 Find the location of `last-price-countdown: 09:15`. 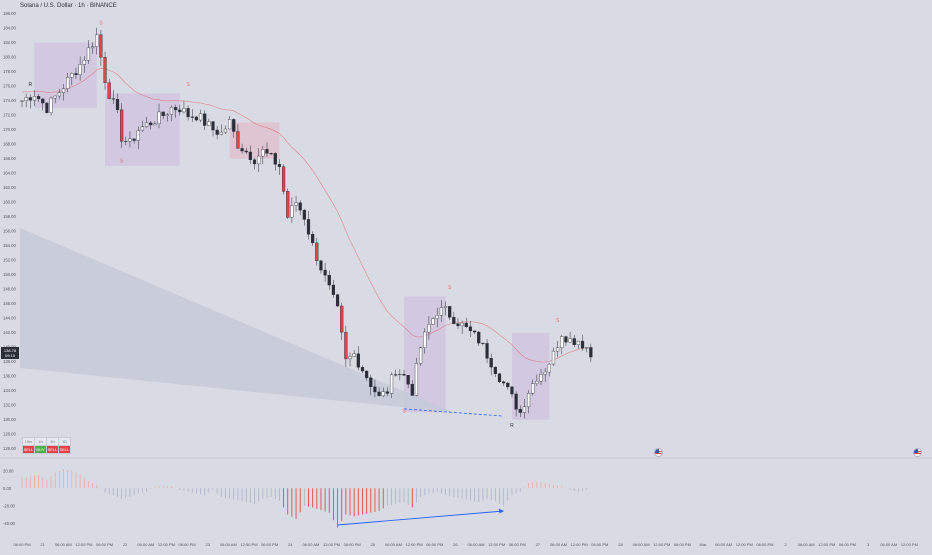

last-price-countdown: 09:15 is located at coordinates (9, 355).